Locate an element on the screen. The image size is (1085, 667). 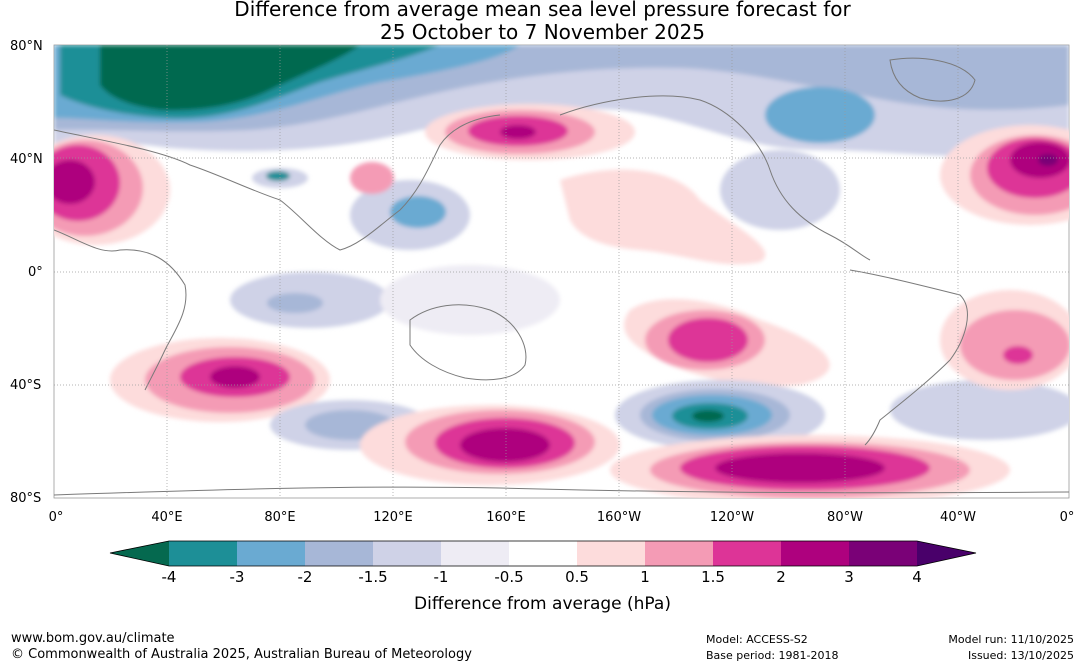
colorbar-tick-m15: -1.5 is located at coordinates (373, 577).